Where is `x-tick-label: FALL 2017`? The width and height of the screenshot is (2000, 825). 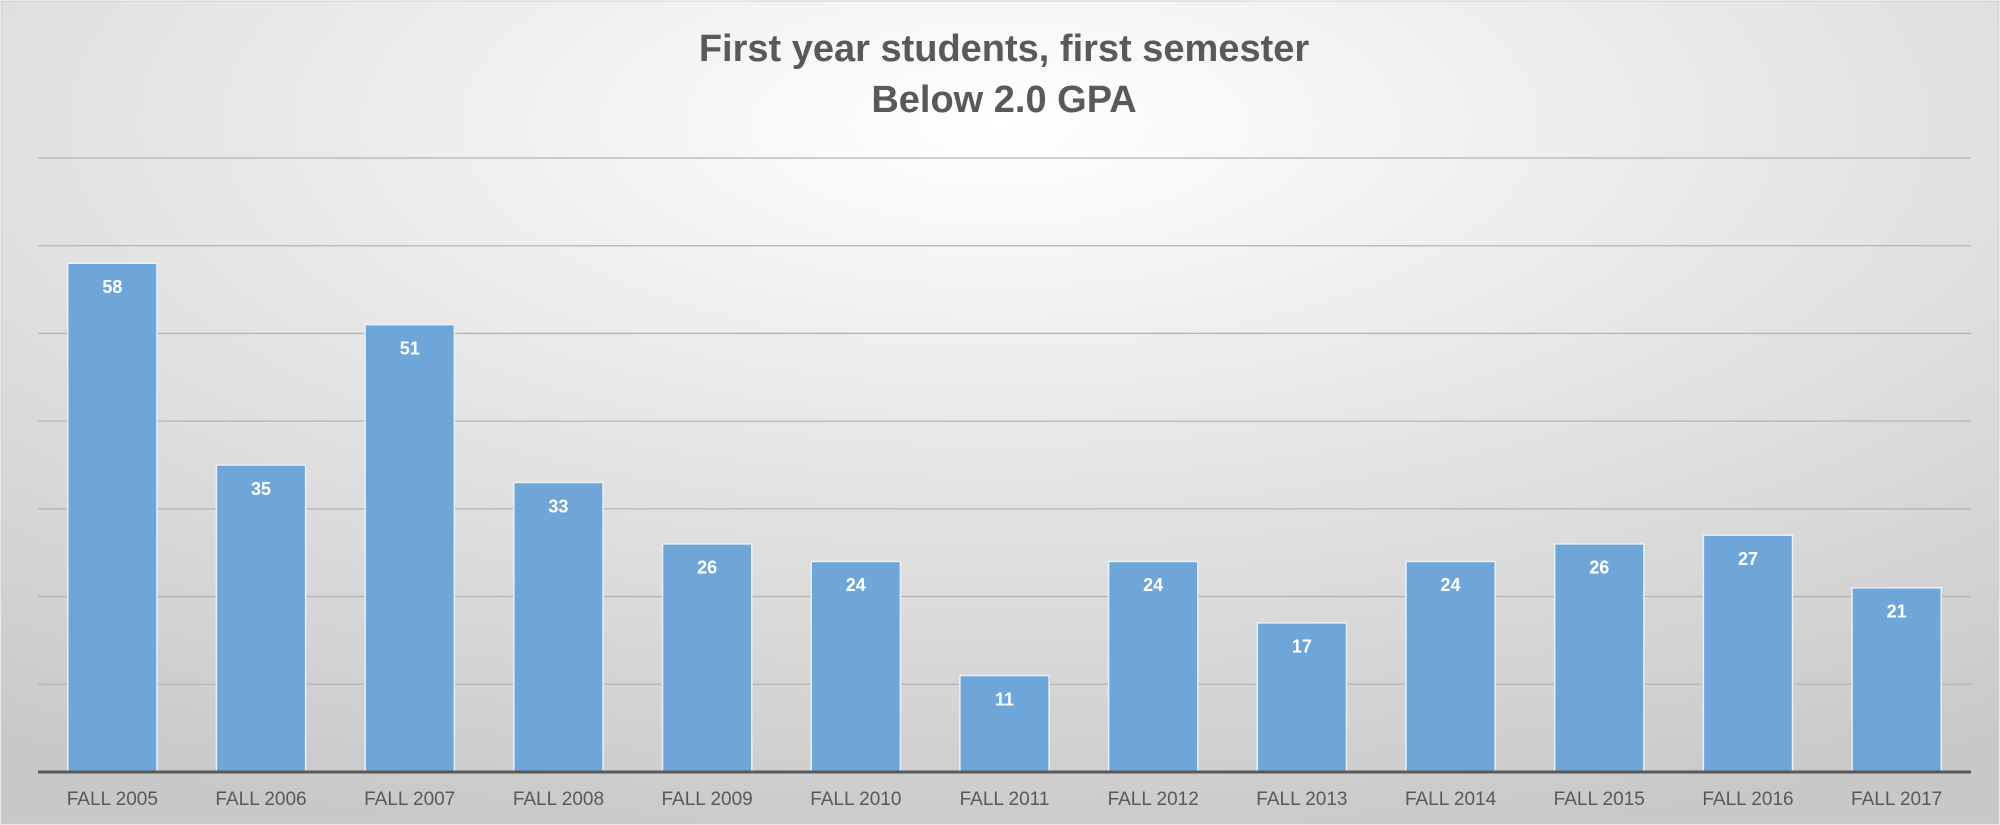 x-tick-label: FALL 2017 is located at coordinates (1896, 799).